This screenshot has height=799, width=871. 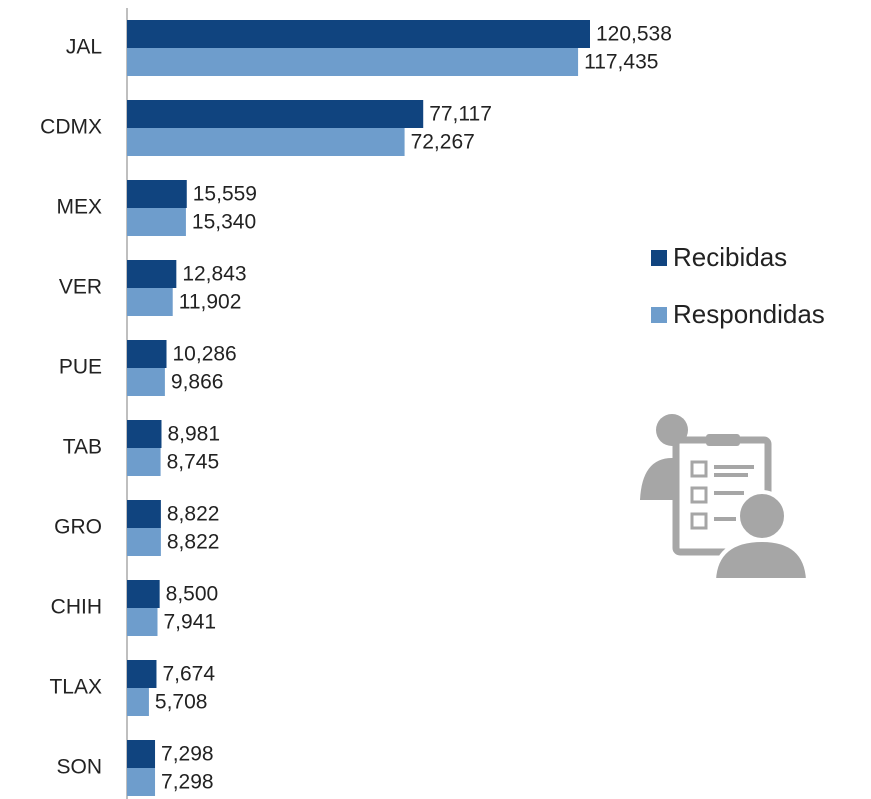 What do you see at coordinates (71, 127) in the screenshot?
I see `y-tick-label: CDMX` at bounding box center [71, 127].